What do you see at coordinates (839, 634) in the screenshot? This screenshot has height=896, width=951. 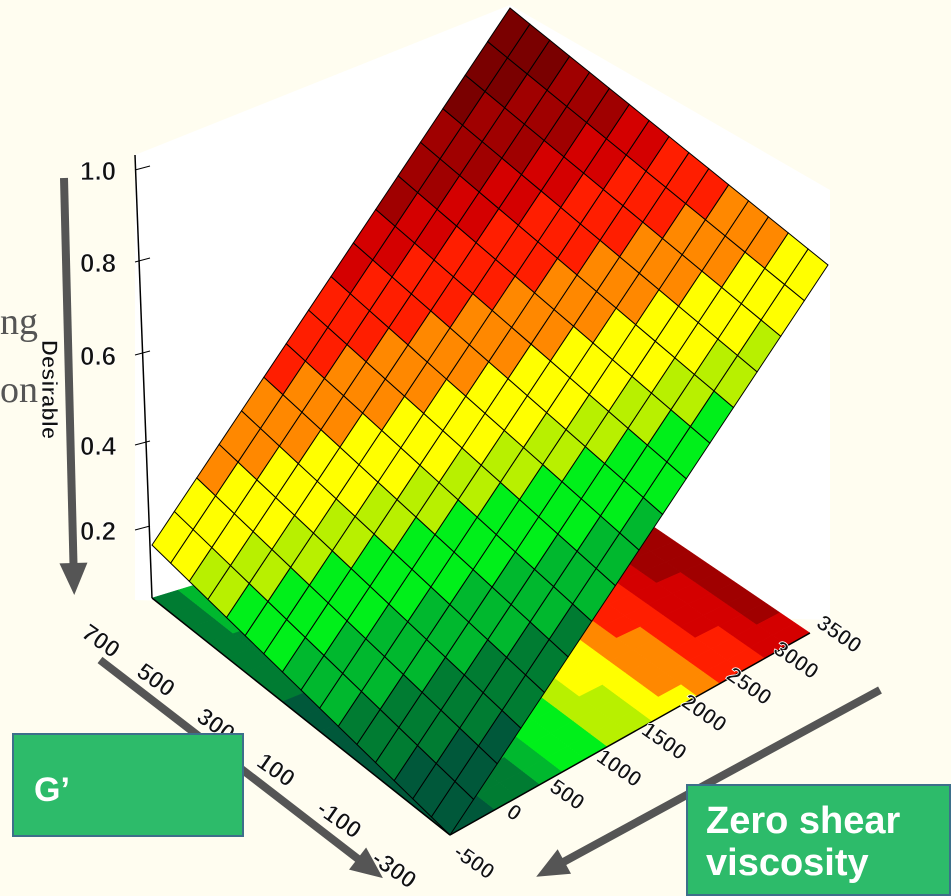 I see `zero-shear-tick-label: 3500` at bounding box center [839, 634].